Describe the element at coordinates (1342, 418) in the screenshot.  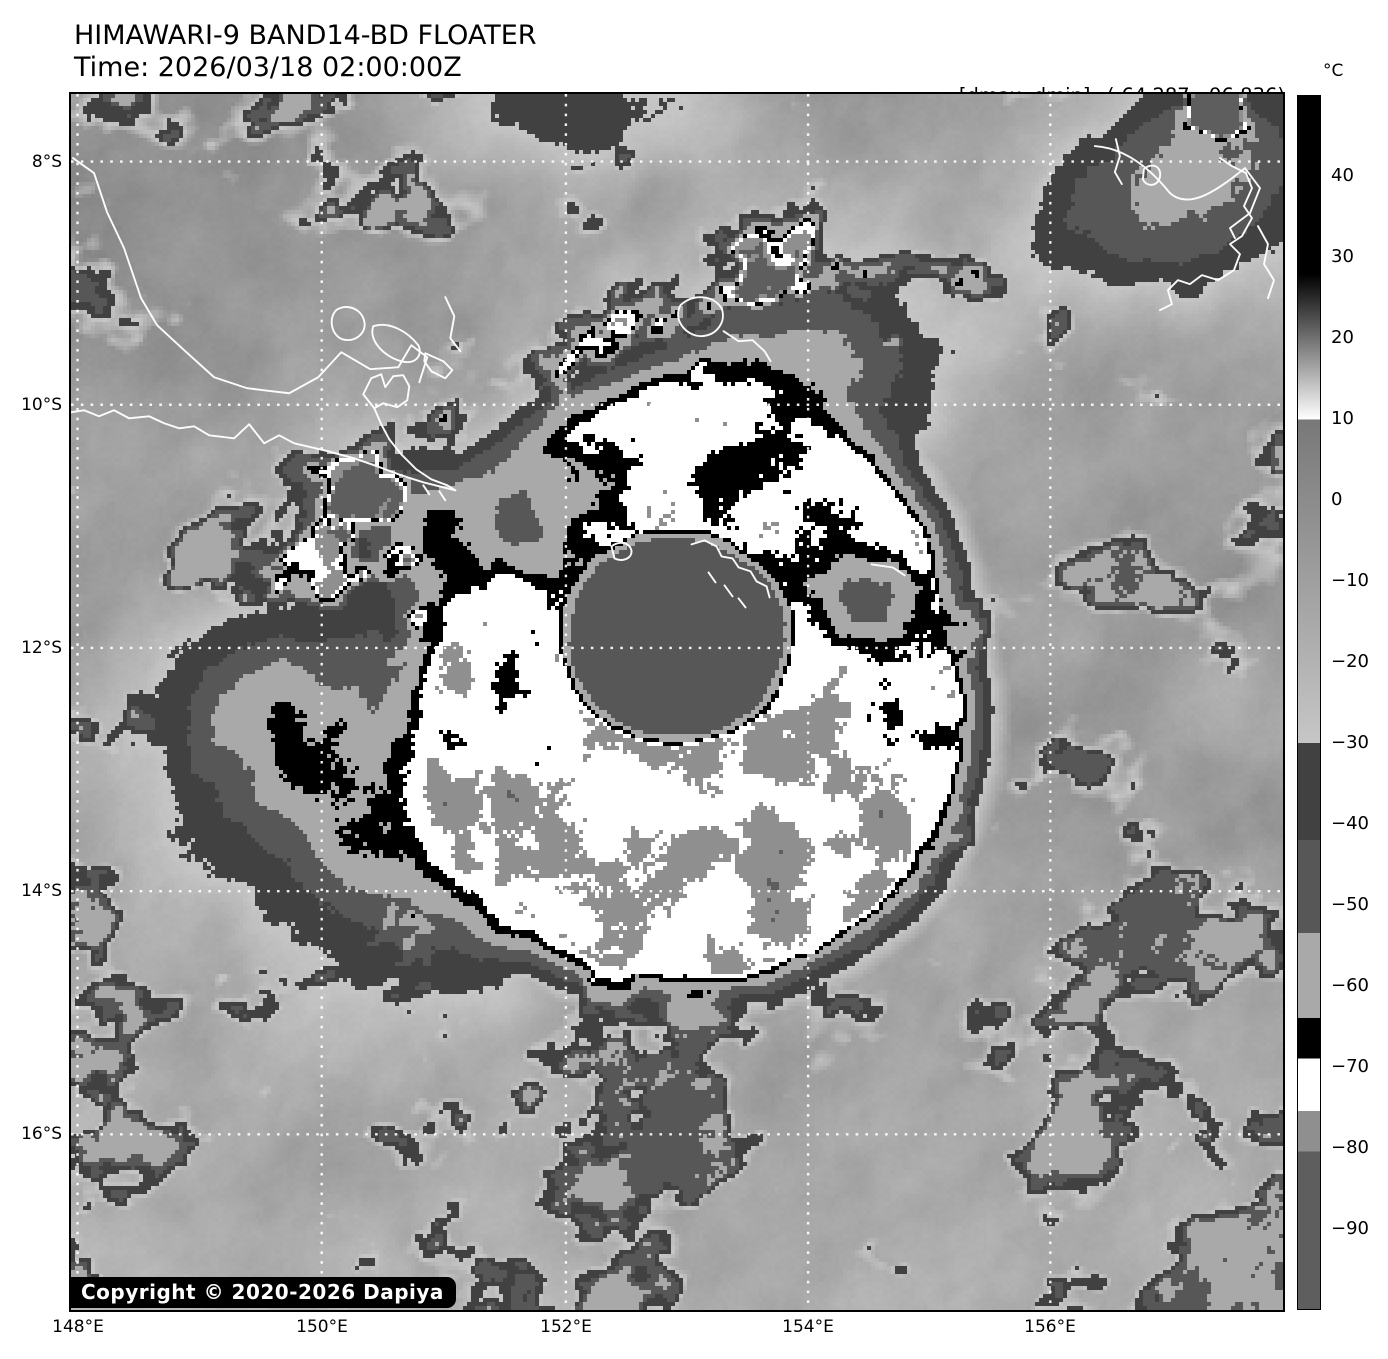
I see `colorbar-tick-label: 10` at that location.